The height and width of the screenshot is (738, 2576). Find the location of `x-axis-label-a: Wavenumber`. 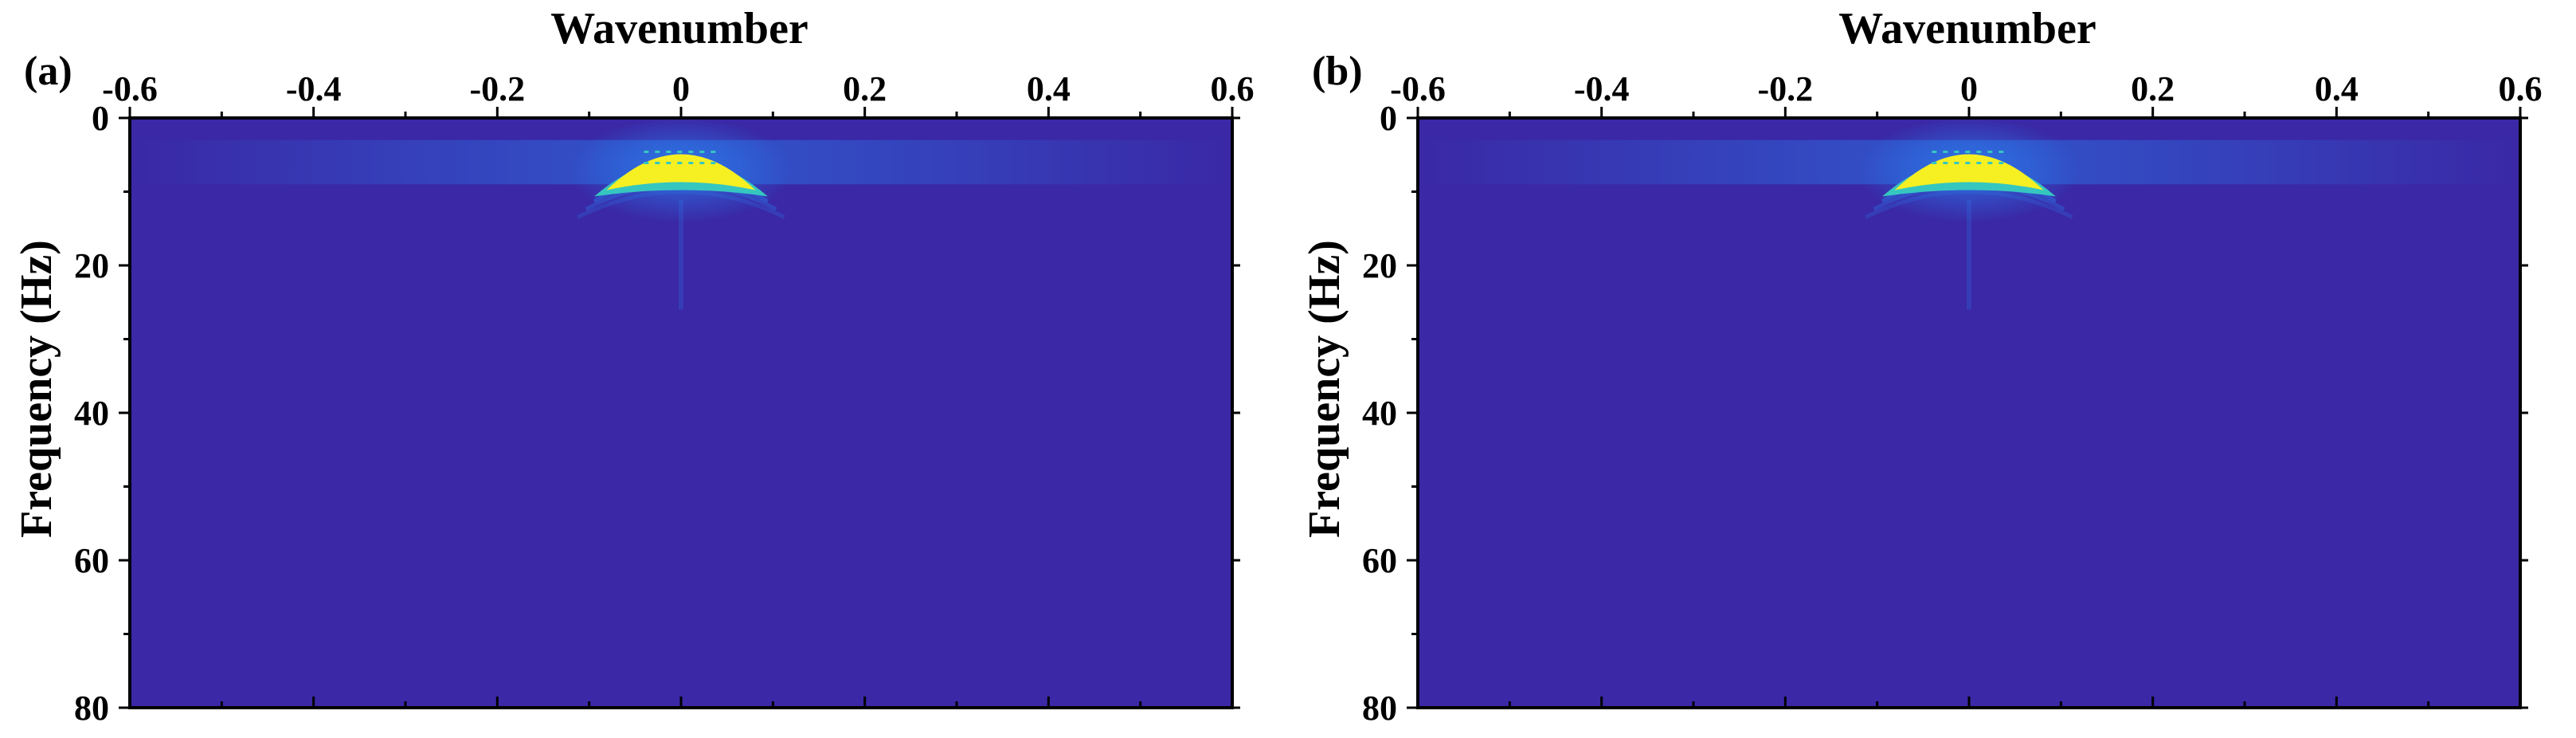

x-axis-label-a: Wavenumber is located at coordinates (679, 29).